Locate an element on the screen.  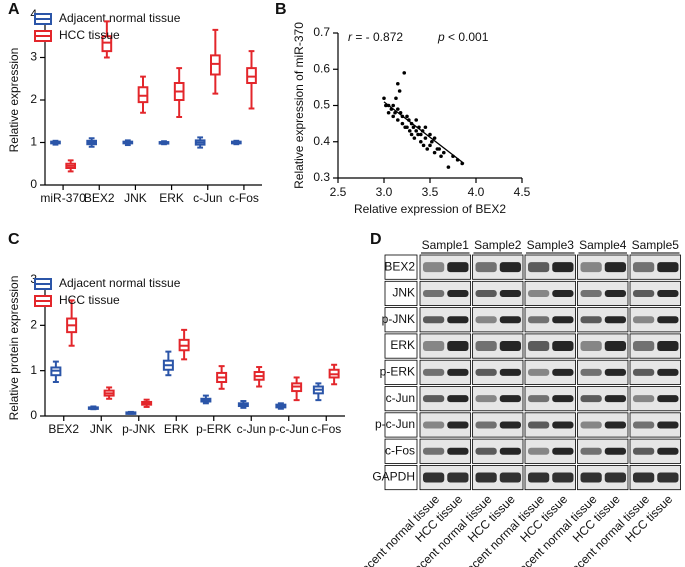
y-axis-label: Relative expression is located at coordinates (14, 100).